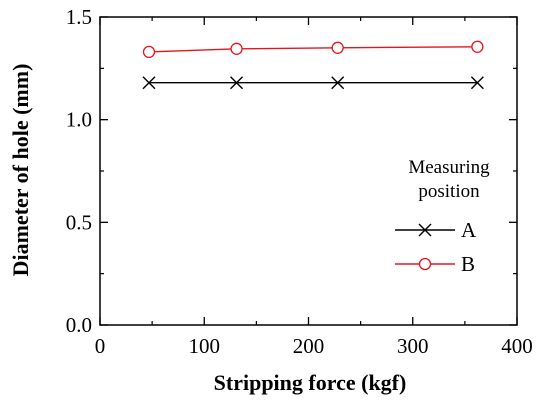  Describe the element at coordinates (449, 167) in the screenshot. I see `legend-title-line: Measuring` at that location.